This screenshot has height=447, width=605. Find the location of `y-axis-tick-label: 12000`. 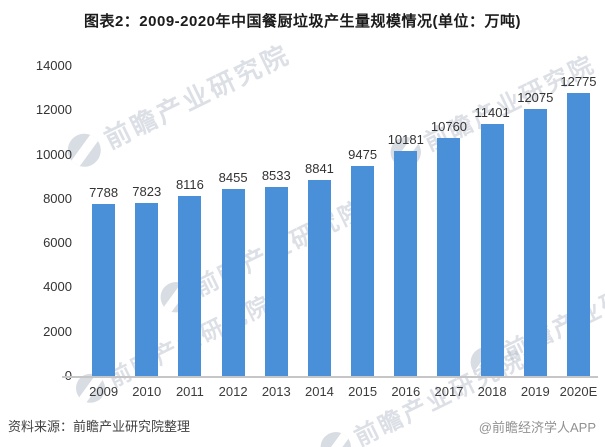

y-axis-tick-label: 12000 is located at coordinates (53, 110).